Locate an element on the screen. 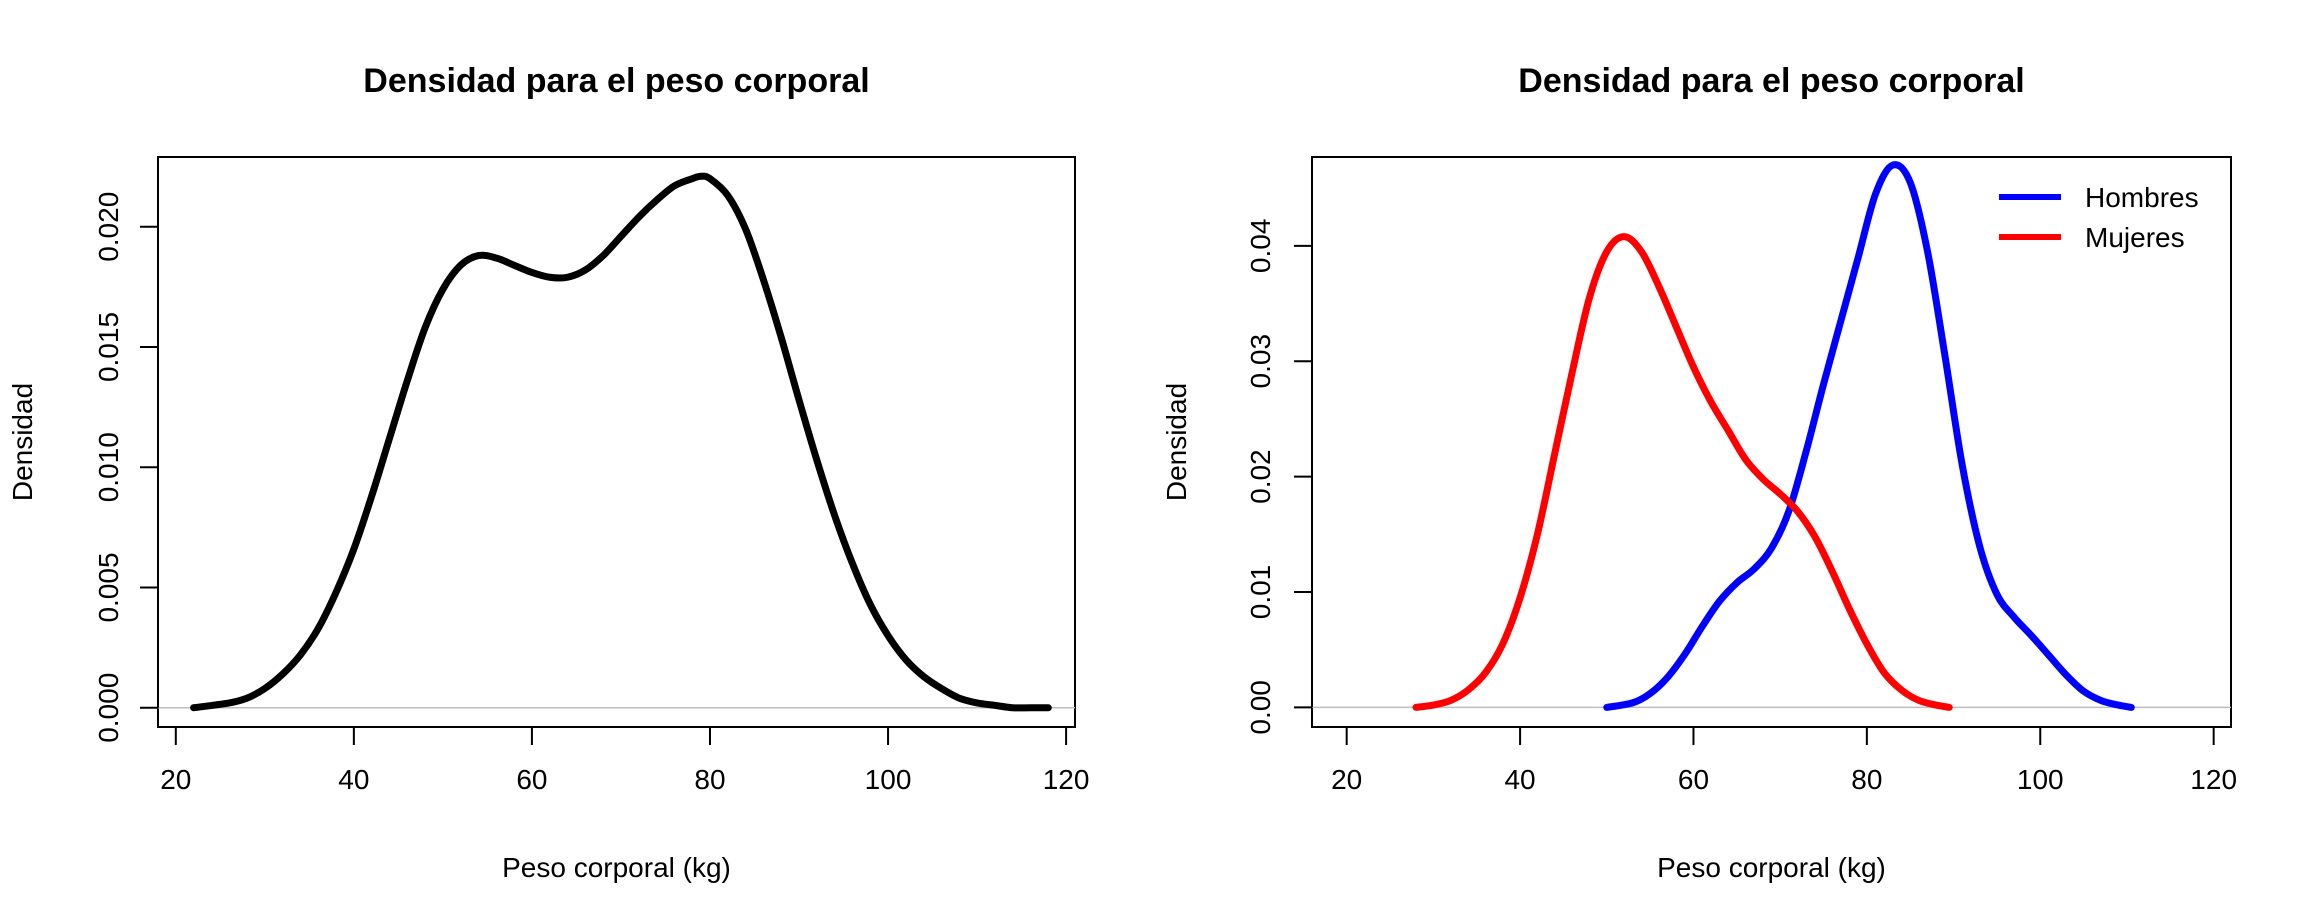 The height and width of the screenshot is (921, 2304). y-axis: 0.000 0.005 0.010 0.015 0.020 is located at coordinates (126, 467).